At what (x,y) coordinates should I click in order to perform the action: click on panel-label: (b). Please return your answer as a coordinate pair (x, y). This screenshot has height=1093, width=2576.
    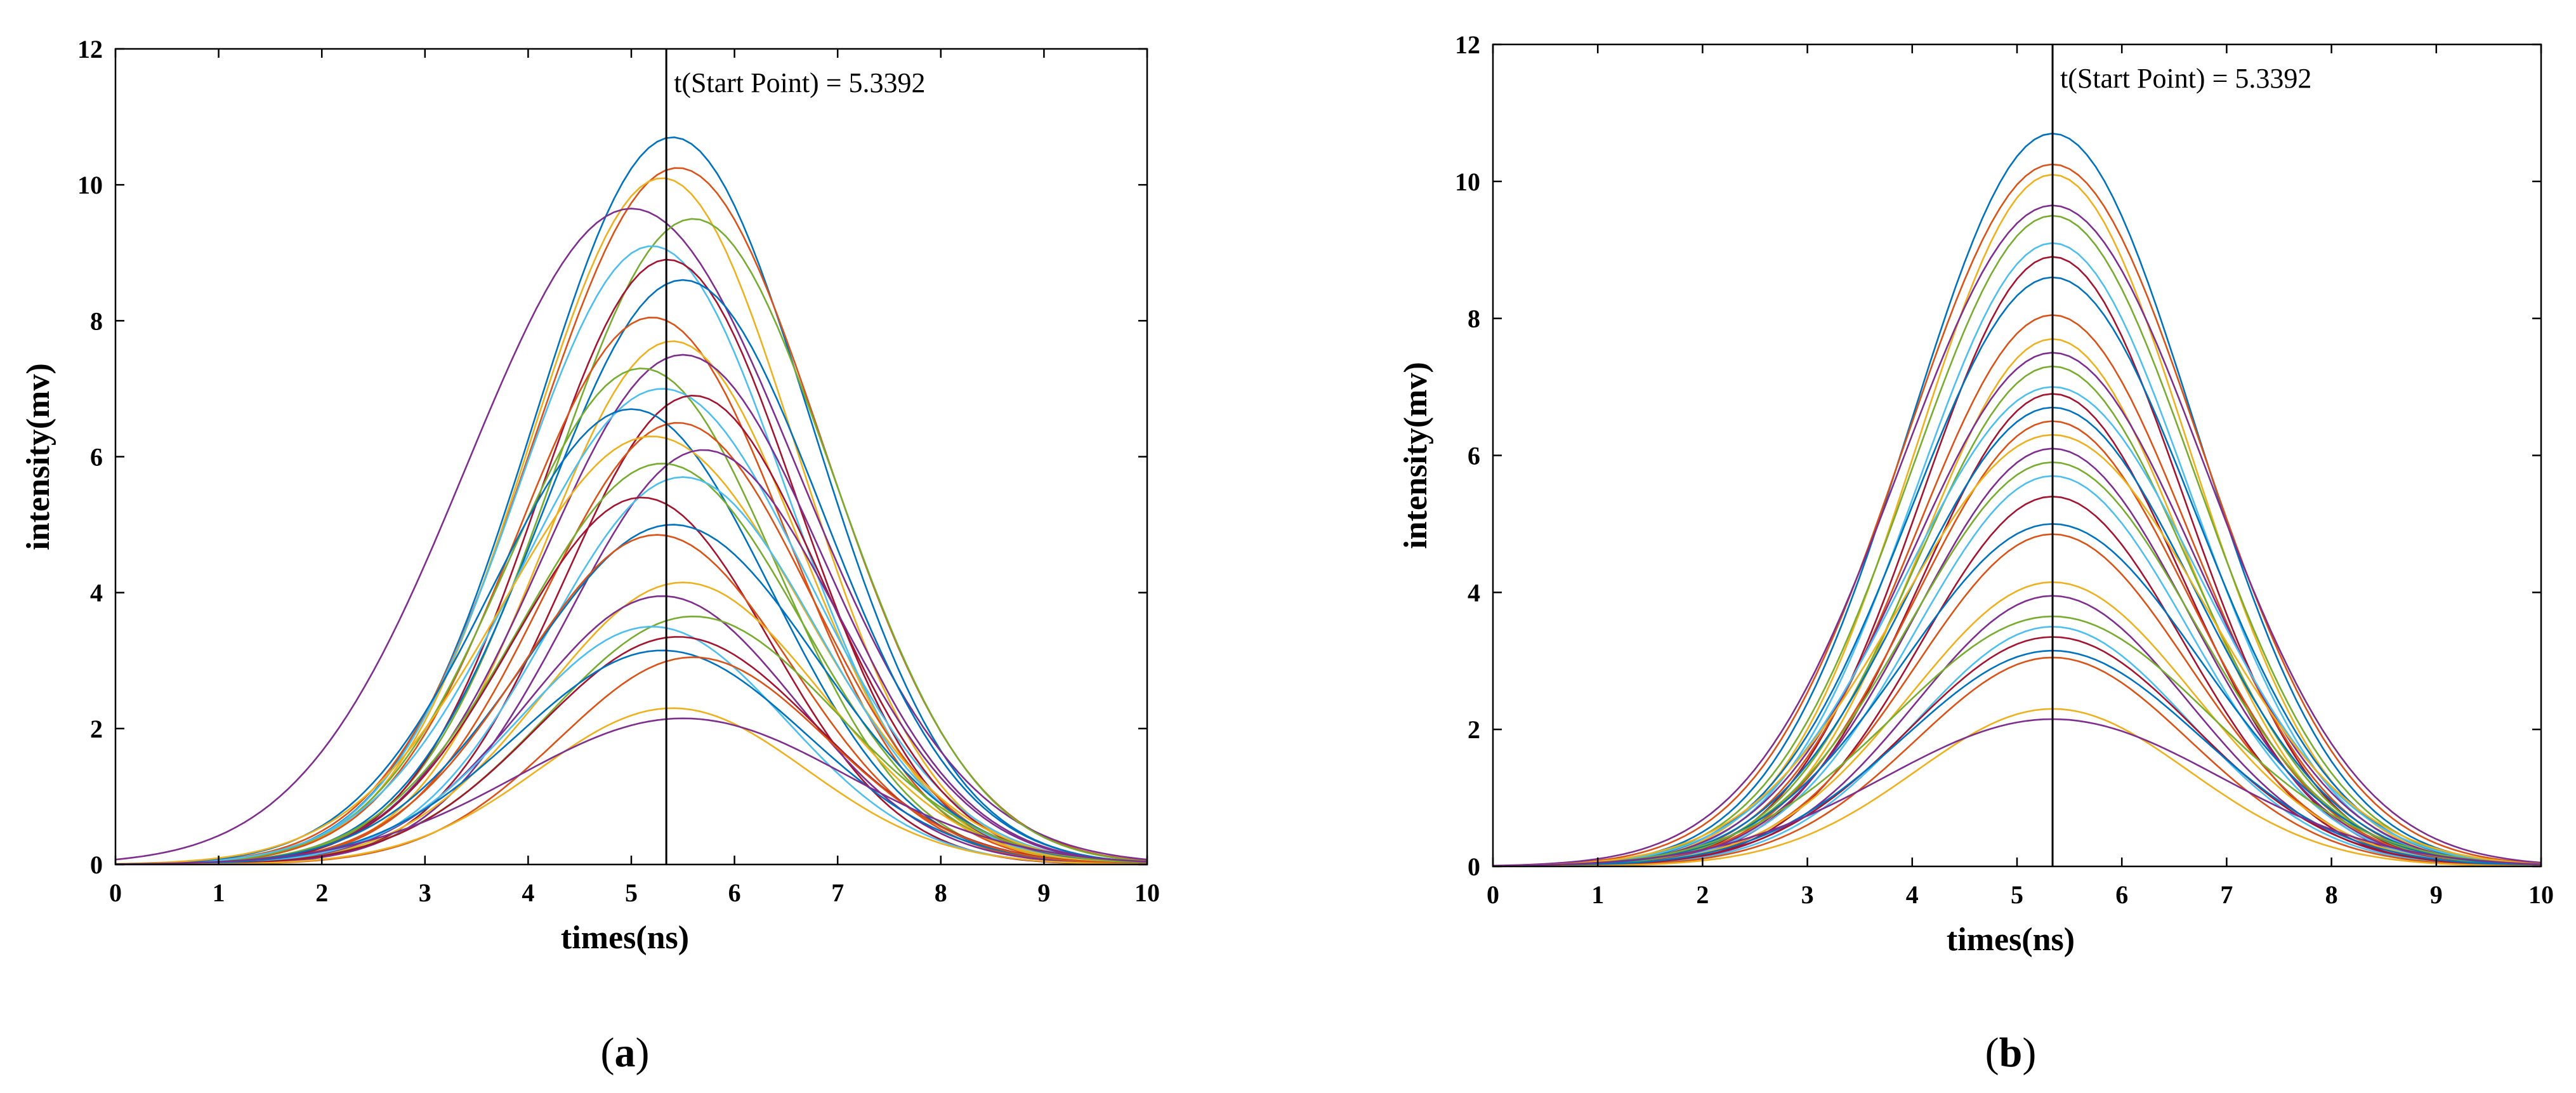
    Looking at the image, I should click on (2011, 1053).